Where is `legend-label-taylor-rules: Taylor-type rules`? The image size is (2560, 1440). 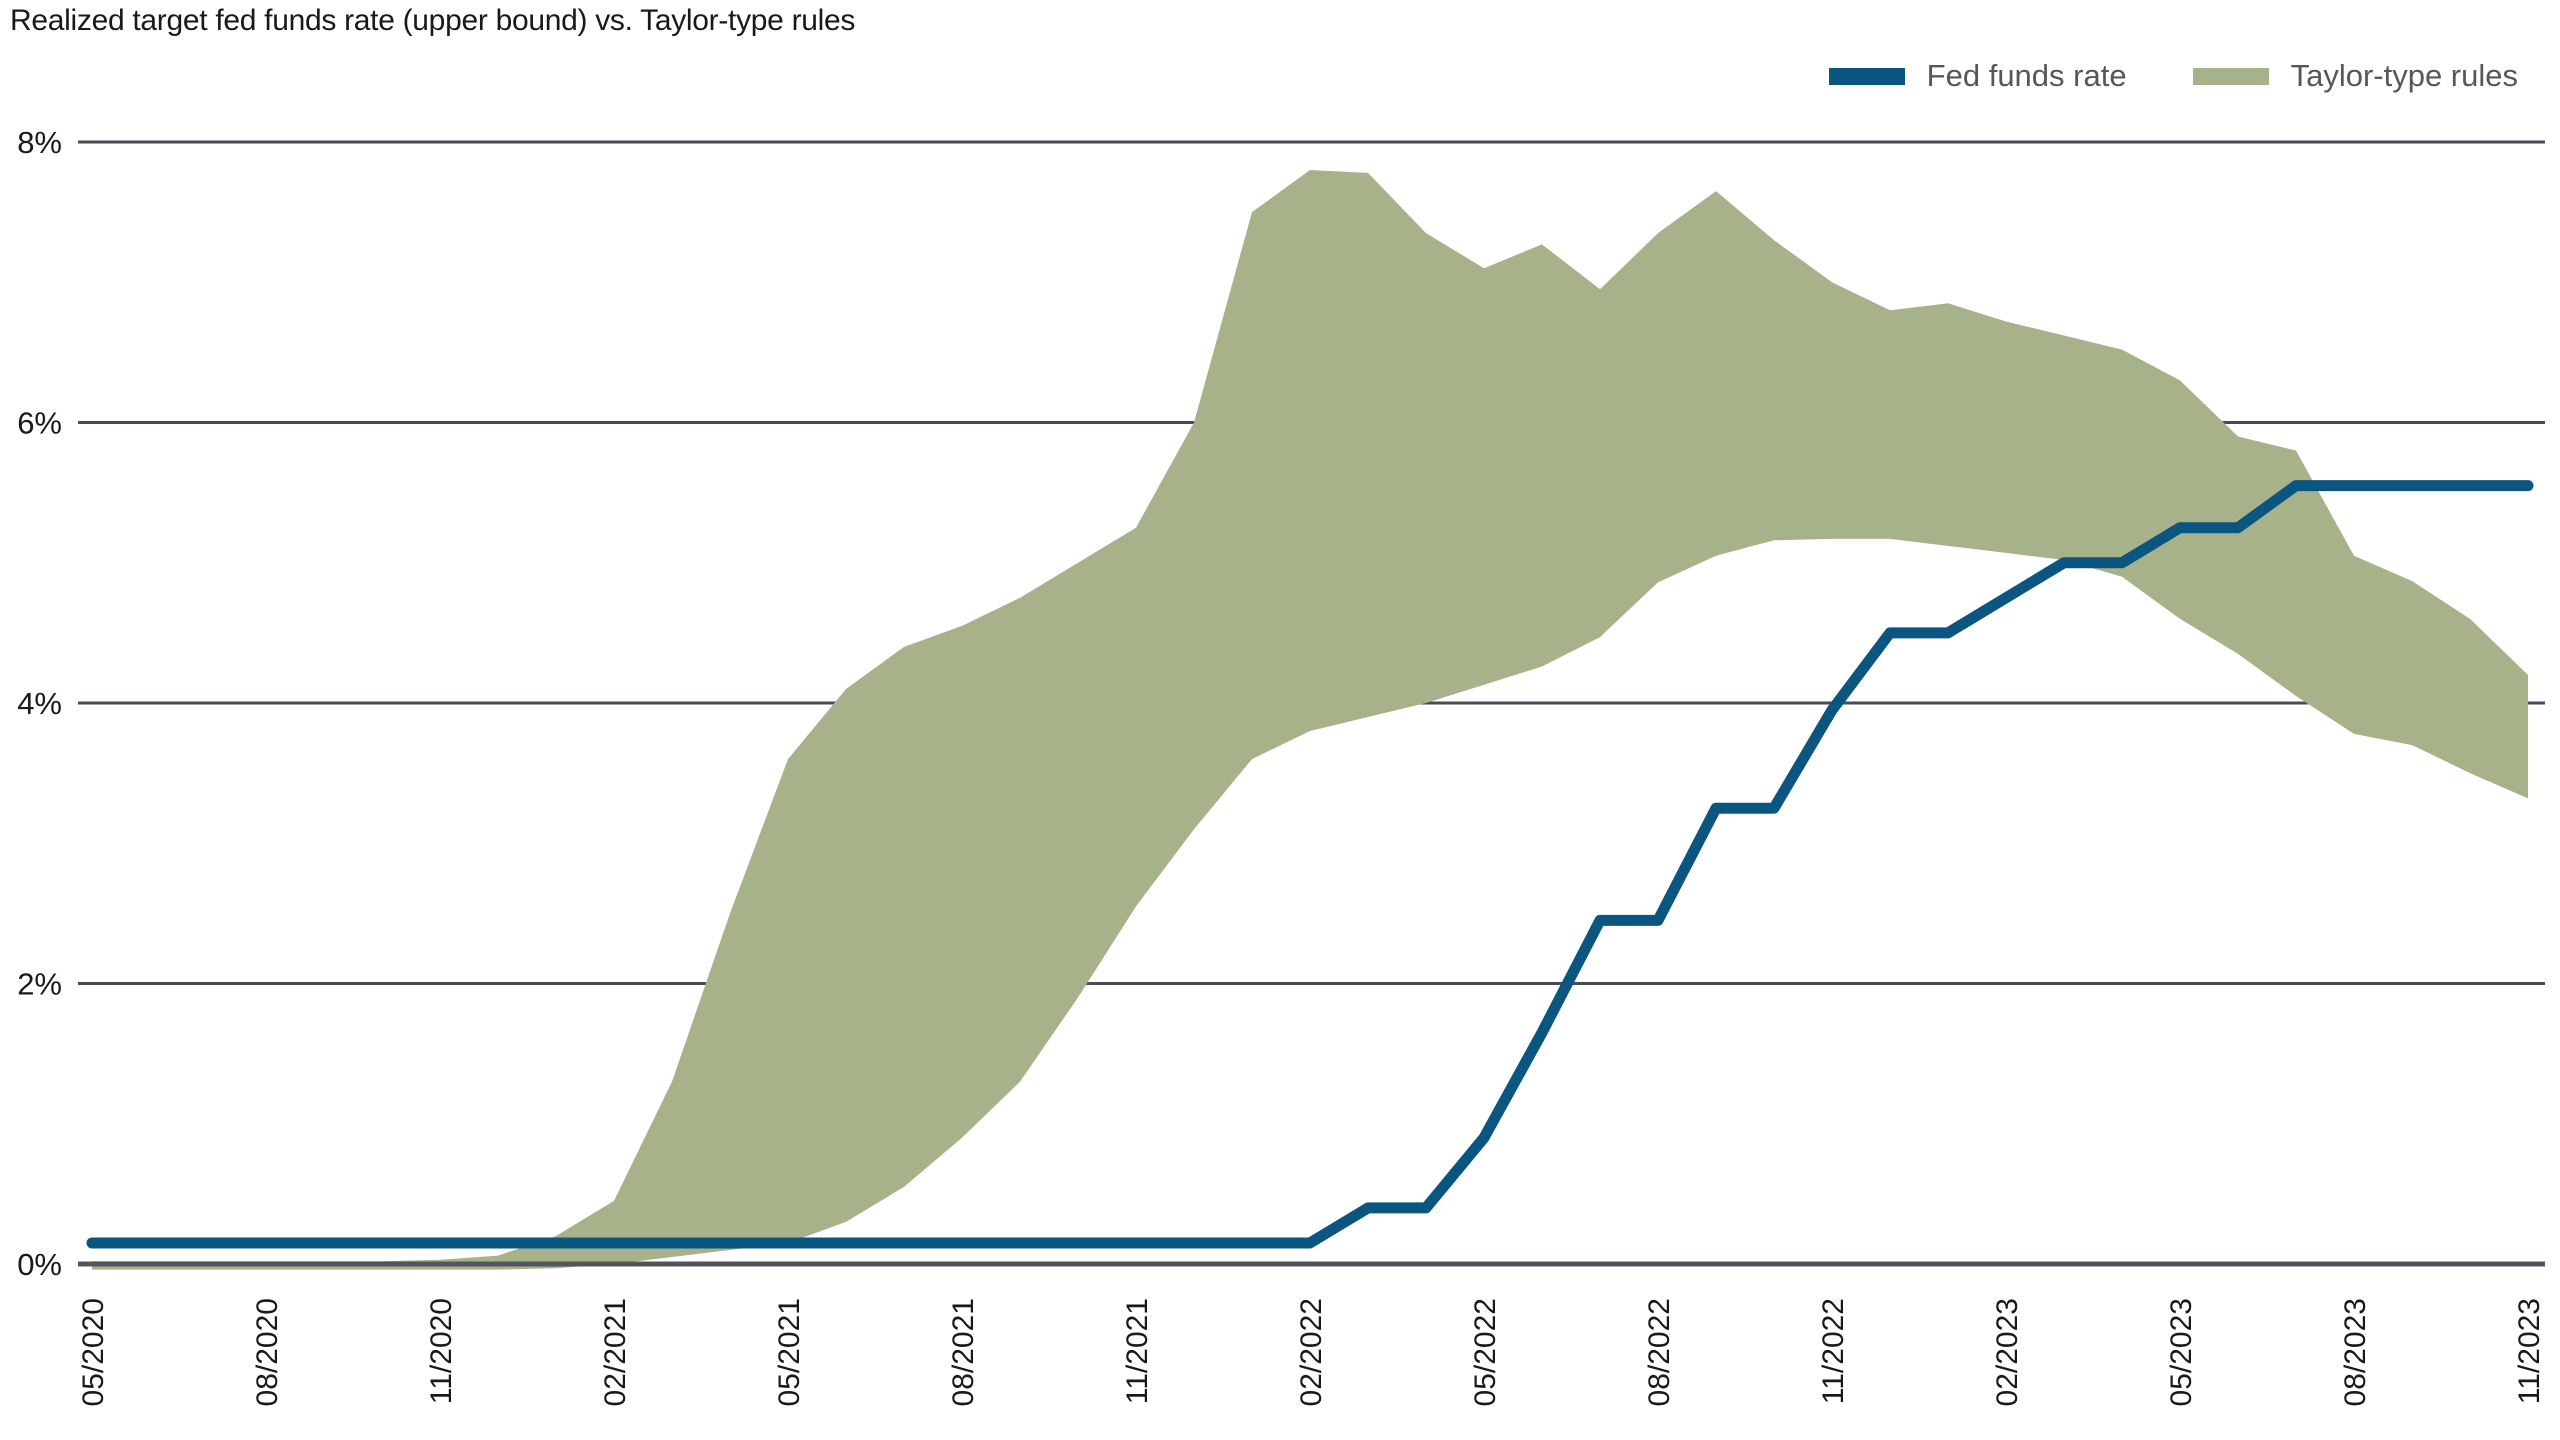
legend-label-taylor-rules: Taylor-type rules is located at coordinates (2404, 75).